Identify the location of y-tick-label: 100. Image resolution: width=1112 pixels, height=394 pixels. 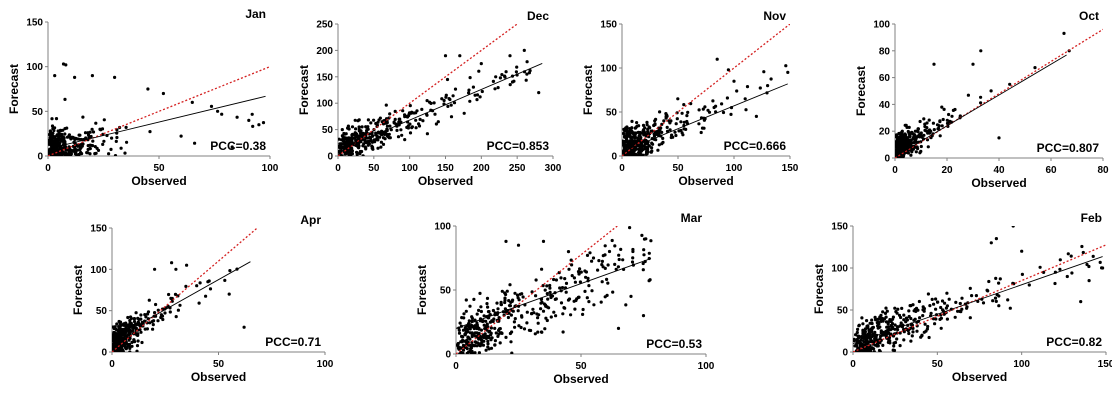
(881, 25).